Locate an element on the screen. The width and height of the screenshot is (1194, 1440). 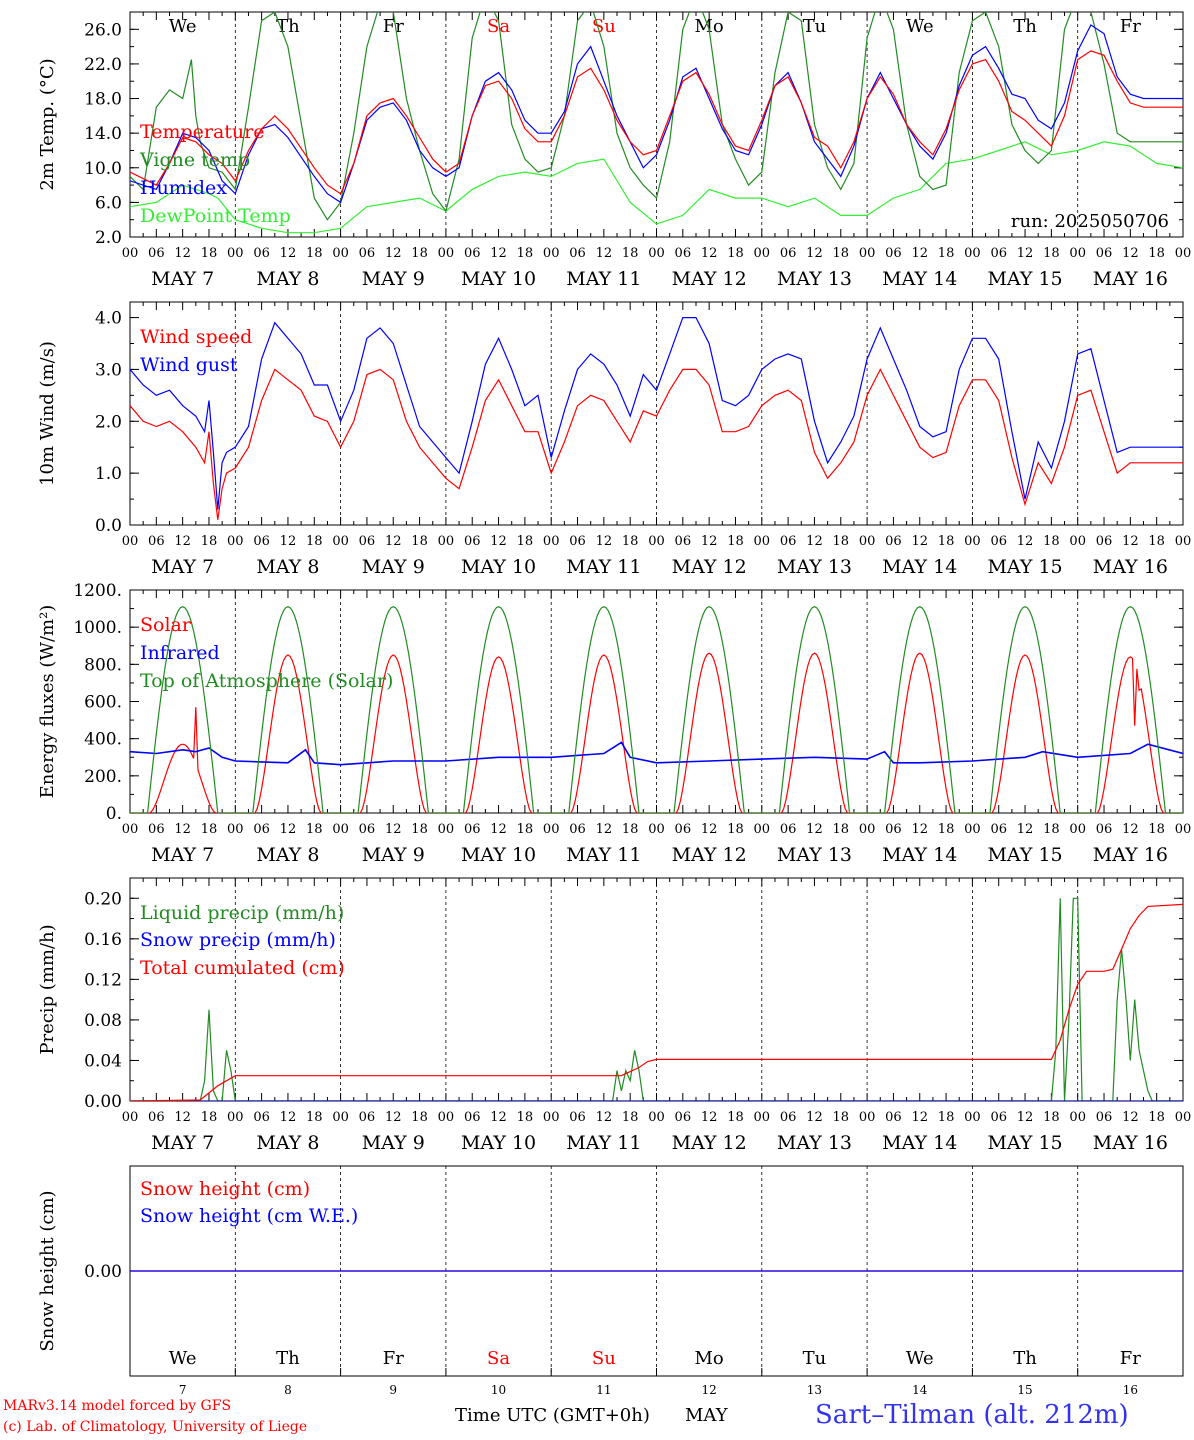
temp-y-tick-label: 10.0 is located at coordinates (103, 169).